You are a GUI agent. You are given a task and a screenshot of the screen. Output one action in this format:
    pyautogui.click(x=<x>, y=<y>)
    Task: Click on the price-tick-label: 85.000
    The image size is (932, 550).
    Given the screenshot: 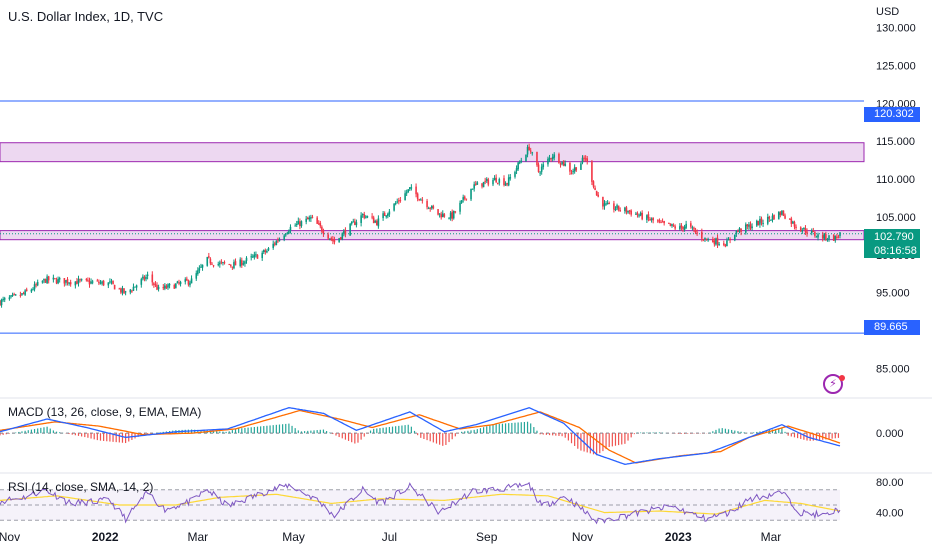 What is the action you would take?
    pyautogui.click(x=893, y=369)
    